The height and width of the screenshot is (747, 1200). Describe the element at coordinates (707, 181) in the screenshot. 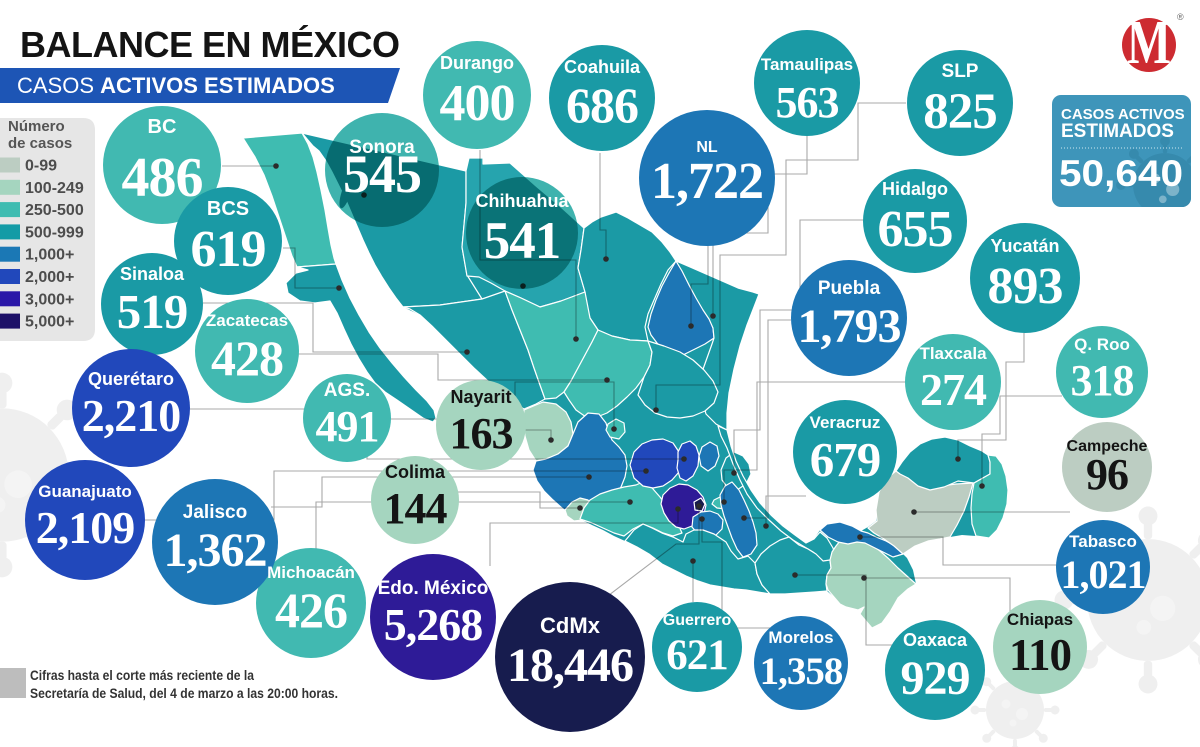

I see `svg-text: 1,722` at that location.